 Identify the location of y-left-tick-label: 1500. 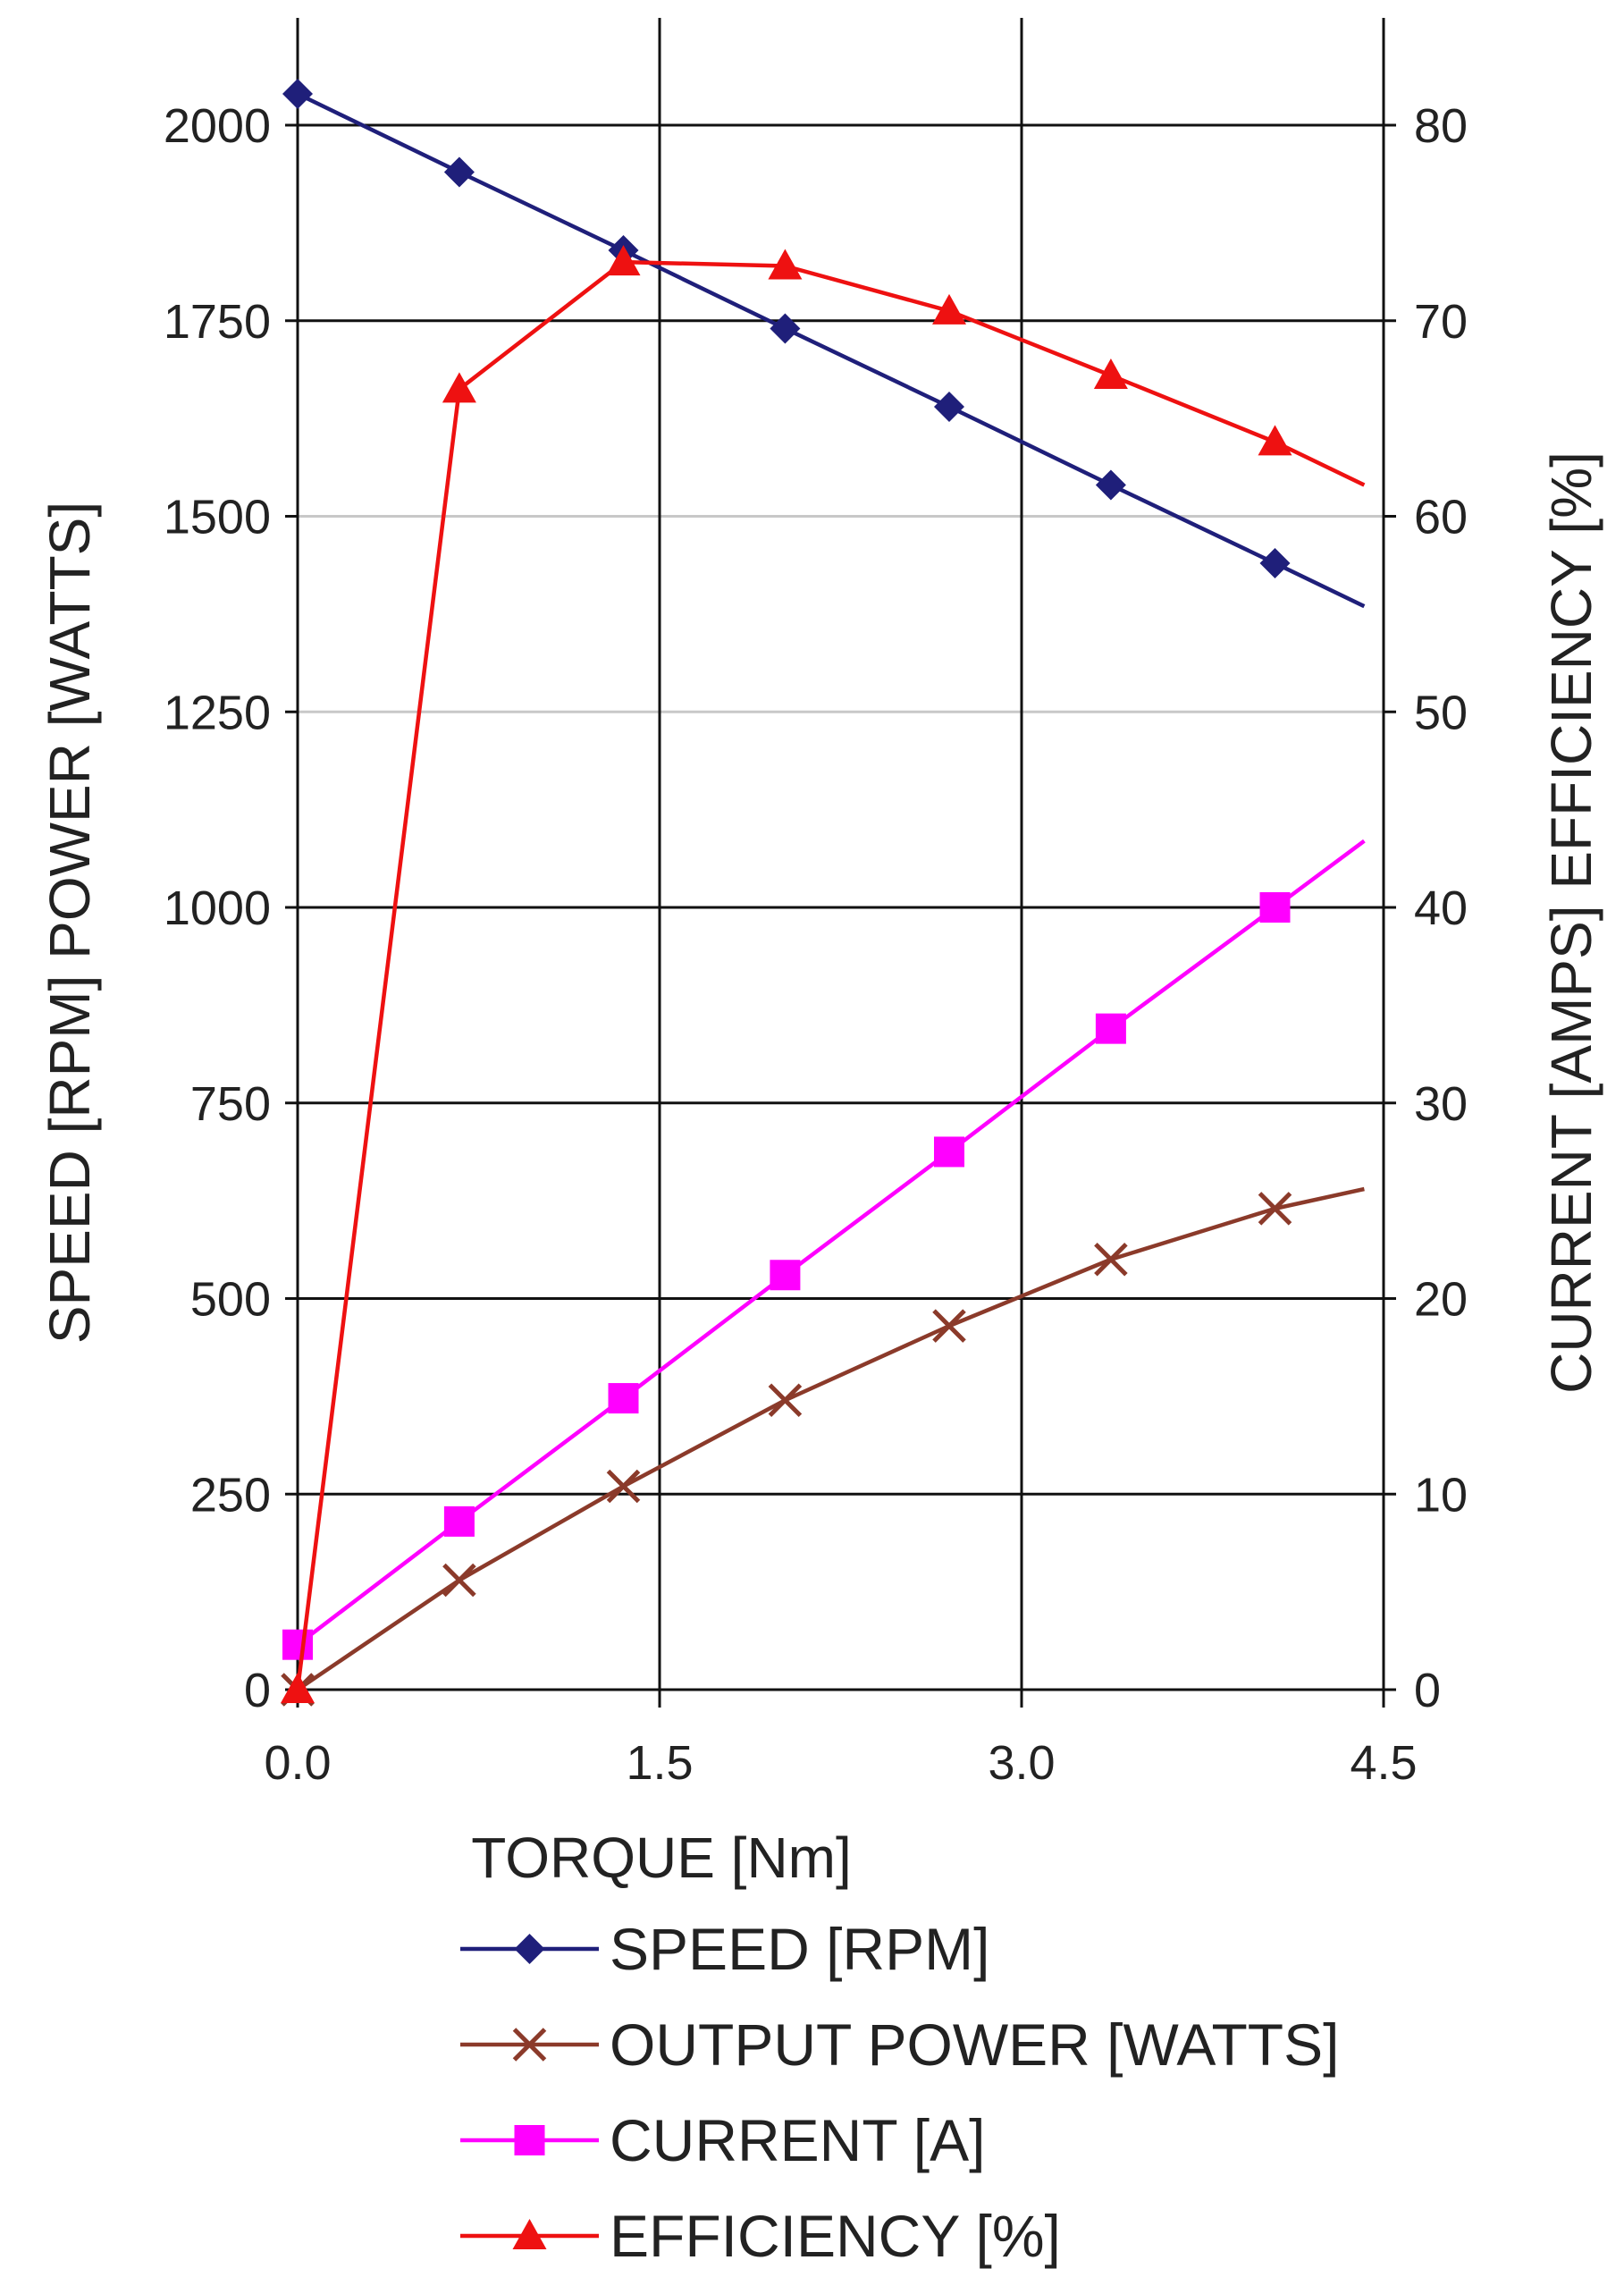
(217, 518).